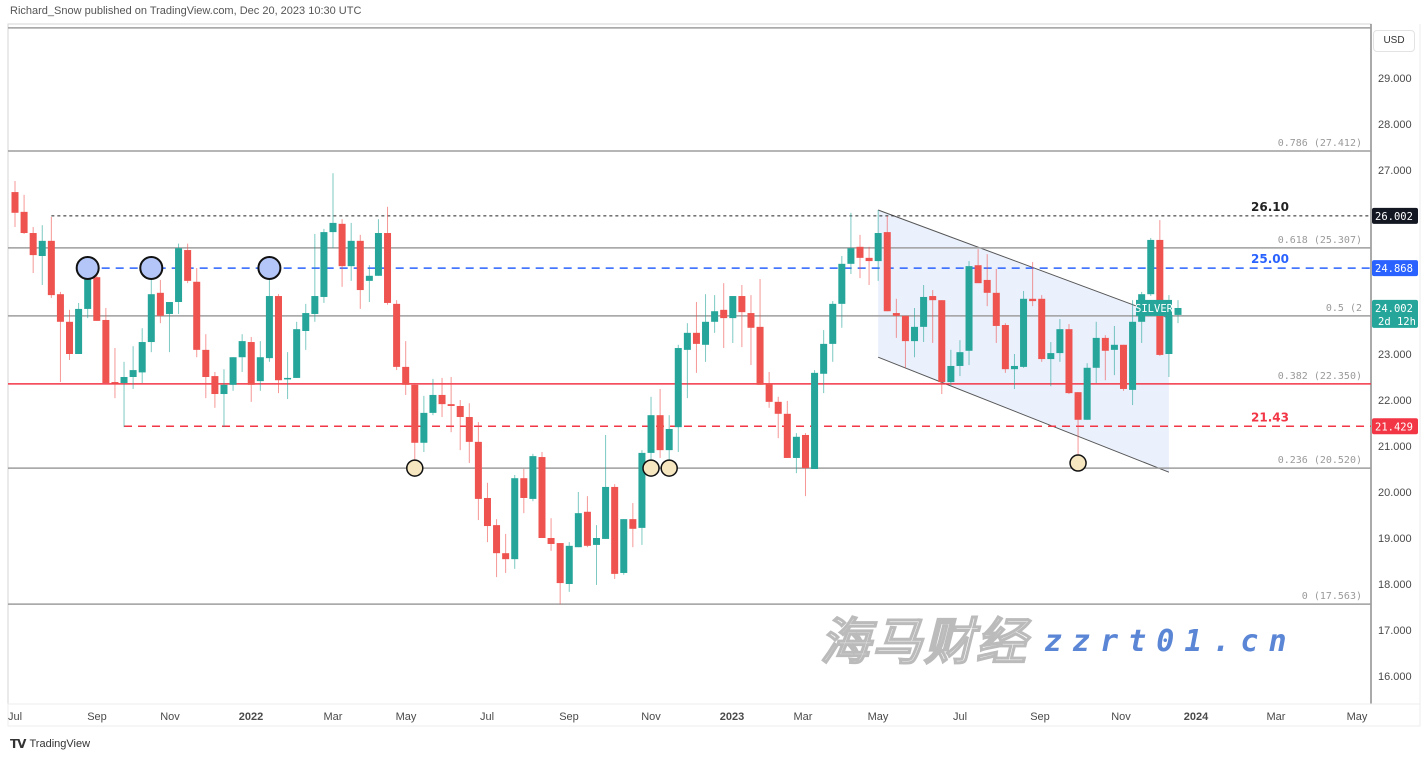 The width and height of the screenshot is (1428, 760). Describe the element at coordinates (1395, 79) in the screenshot. I see `price-tick-label: 29.000` at that location.